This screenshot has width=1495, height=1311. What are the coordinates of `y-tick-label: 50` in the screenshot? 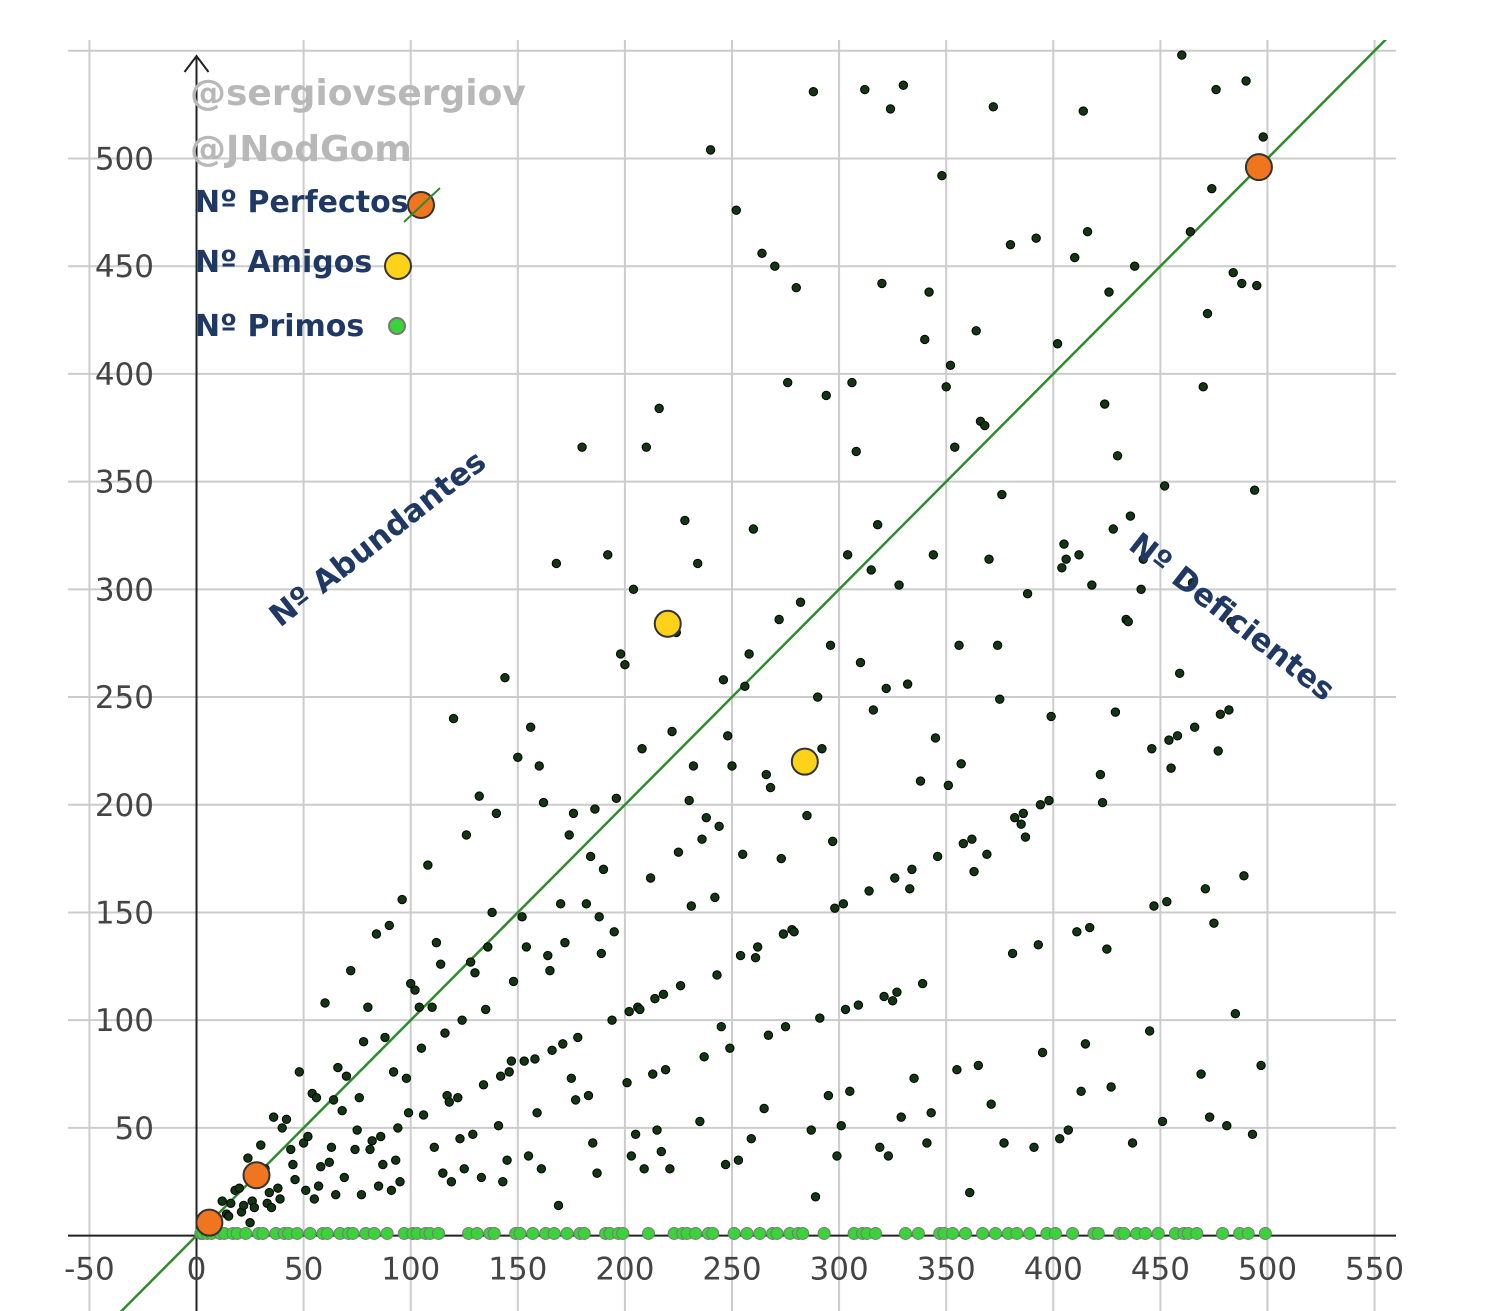 It's located at (134, 1129).